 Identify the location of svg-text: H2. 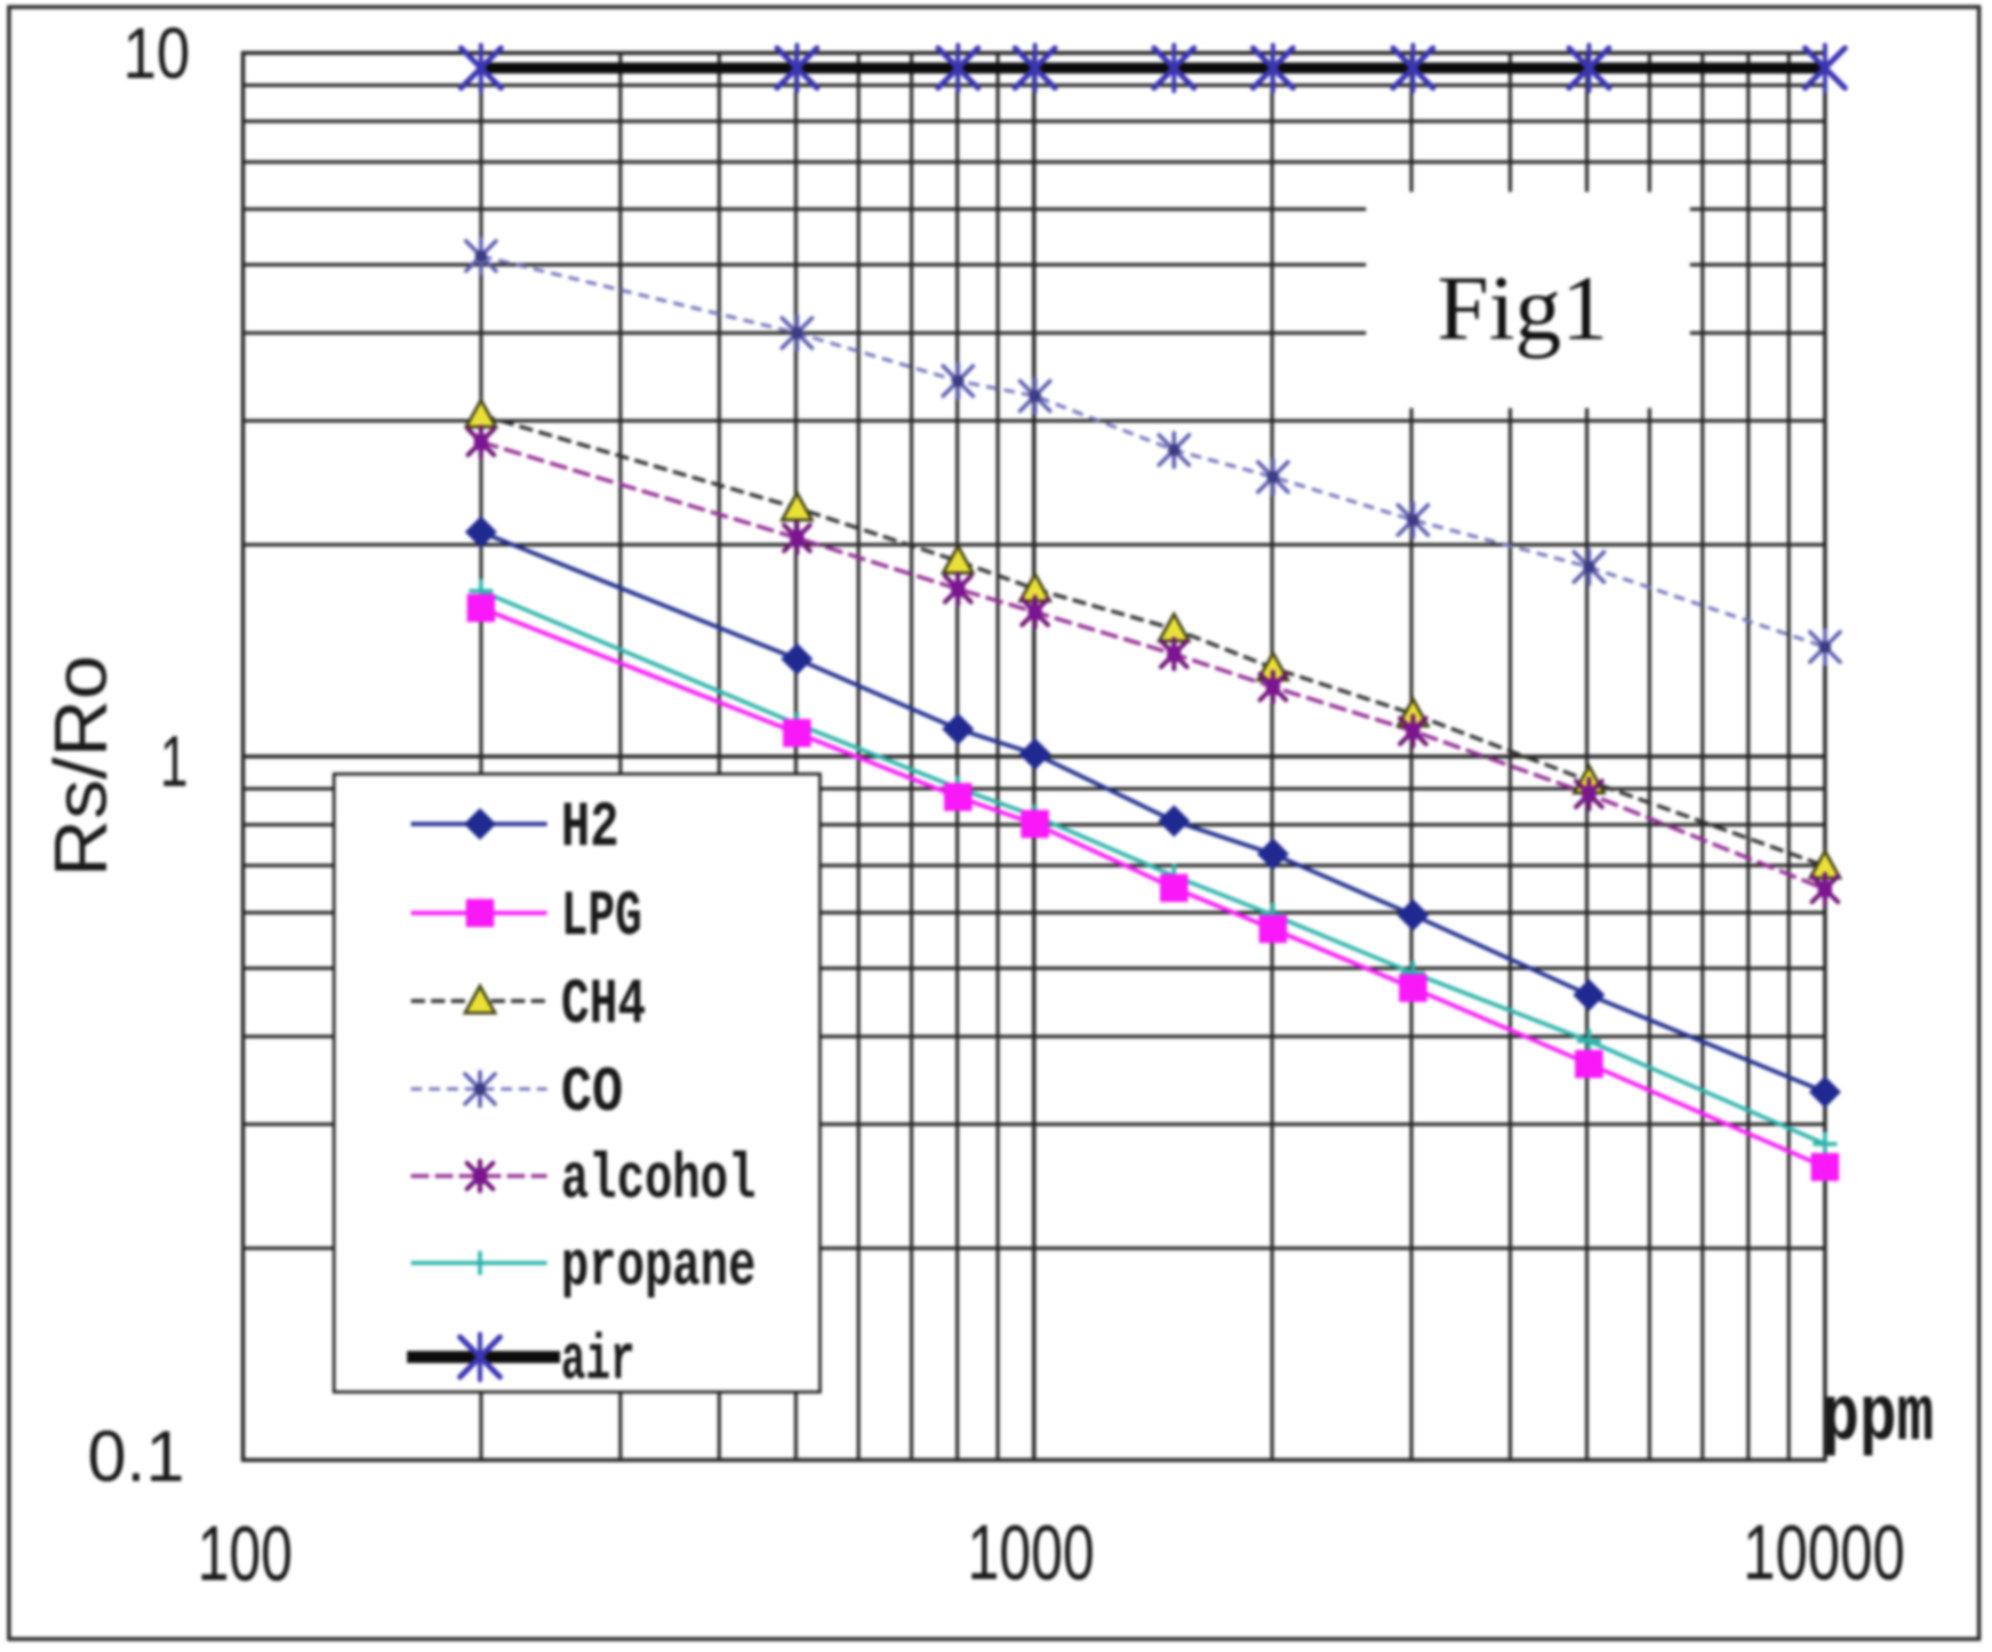
(590, 829).